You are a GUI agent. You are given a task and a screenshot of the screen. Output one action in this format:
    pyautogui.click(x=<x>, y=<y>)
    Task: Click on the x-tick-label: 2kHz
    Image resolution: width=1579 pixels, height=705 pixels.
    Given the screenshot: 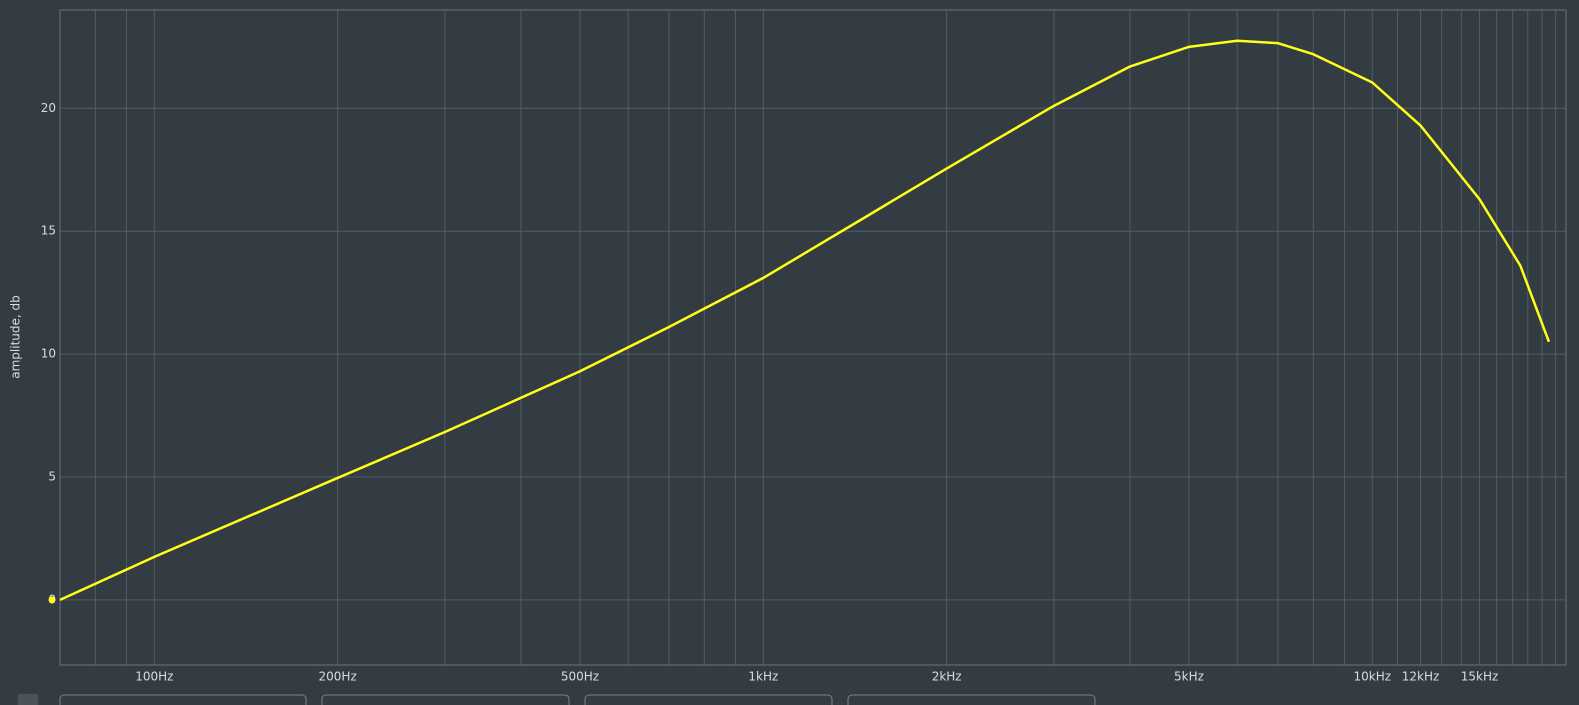 What is the action you would take?
    pyautogui.click(x=947, y=677)
    